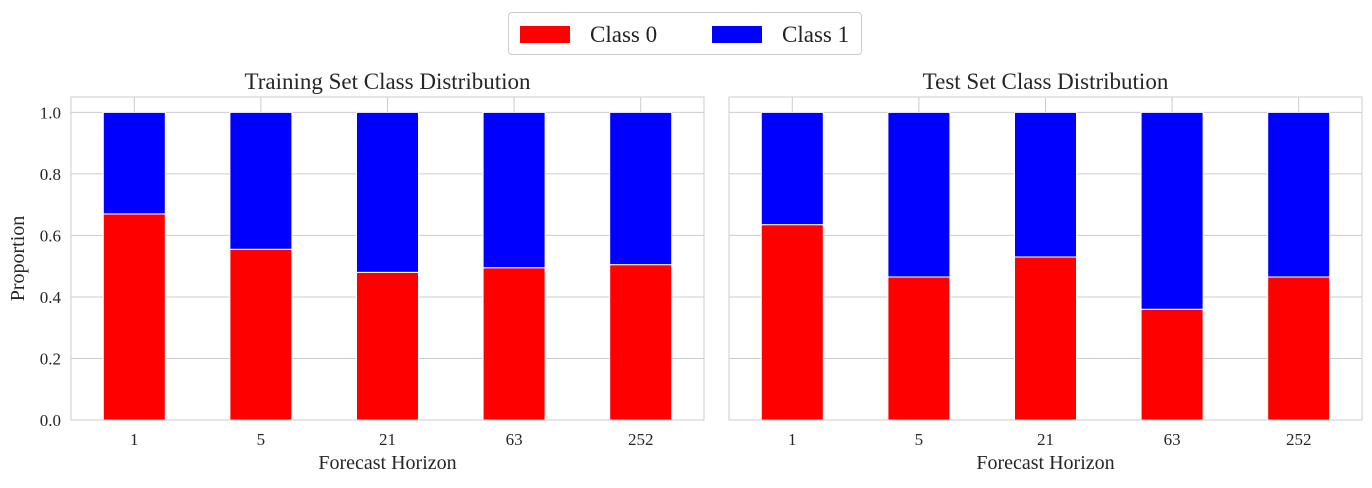 The height and width of the screenshot is (488, 1372). What do you see at coordinates (685, 33) in the screenshot?
I see `legend: Class 0 Class 1` at bounding box center [685, 33].